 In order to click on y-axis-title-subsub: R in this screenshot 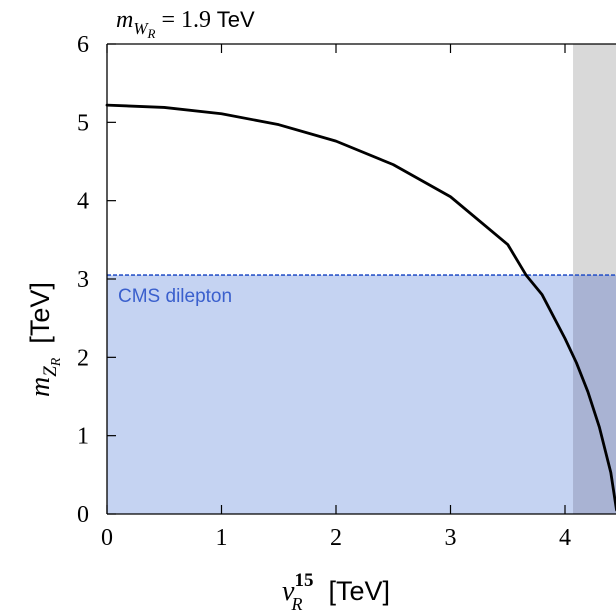, I will do `click(56, 362)`.